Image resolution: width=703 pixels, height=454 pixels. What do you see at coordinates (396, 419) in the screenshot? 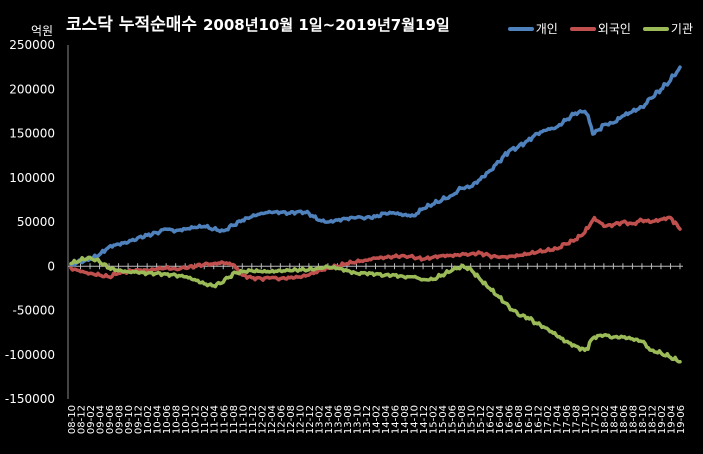
I see `x-tick-label-34: 14-06` at bounding box center [396, 419].